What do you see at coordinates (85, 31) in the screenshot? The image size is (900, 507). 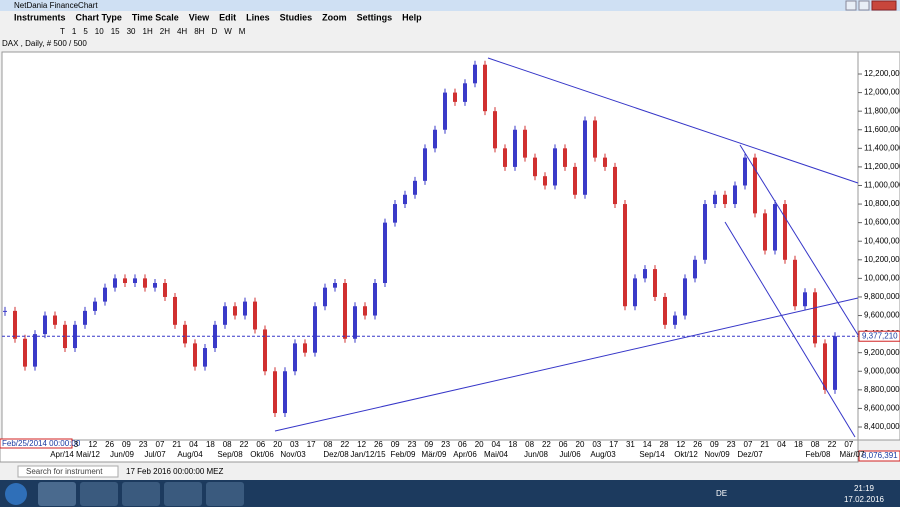 I see `toolbar-button: 5` at bounding box center [85, 31].